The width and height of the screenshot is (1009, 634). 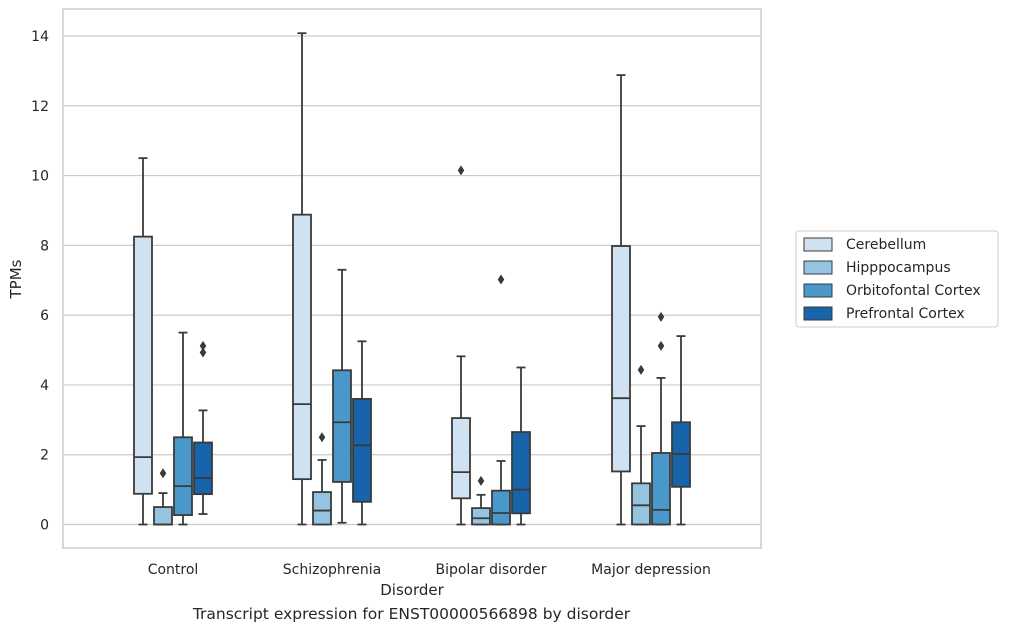 What do you see at coordinates (16, 279) in the screenshot?
I see `y-axis-label: TPMs` at bounding box center [16, 279].